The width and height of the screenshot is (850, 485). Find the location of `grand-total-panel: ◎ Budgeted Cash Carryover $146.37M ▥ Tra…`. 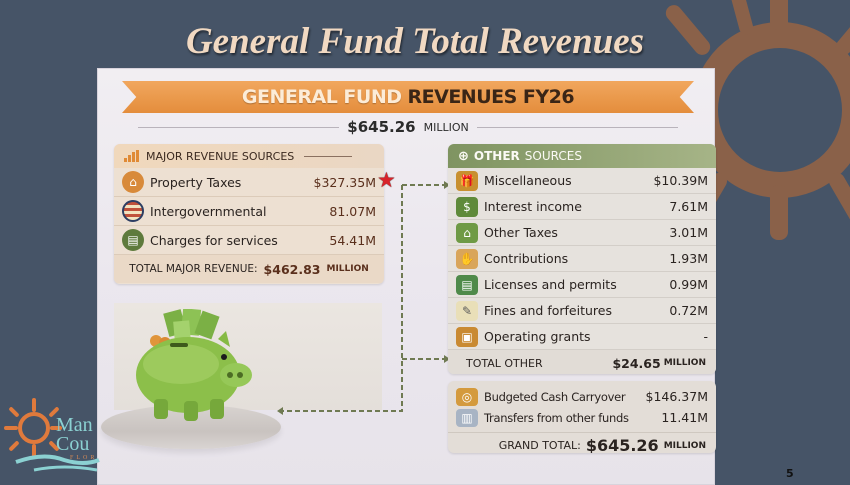

grand-total-panel: ◎ Budgeted Cash Carryover $146.37M ▥ Tra… is located at coordinates (582, 417).